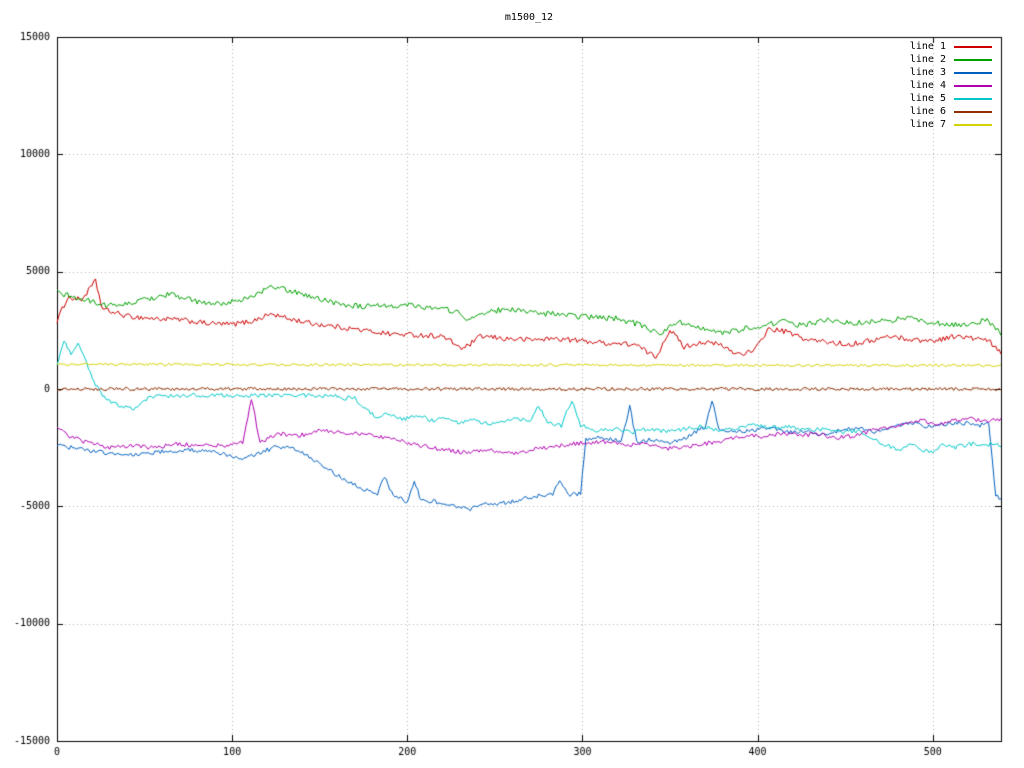 Image resolution: width=1024 pixels, height=768 pixels. Describe the element at coordinates (927, 72) in the screenshot. I see `legend-label: line 3` at that location.